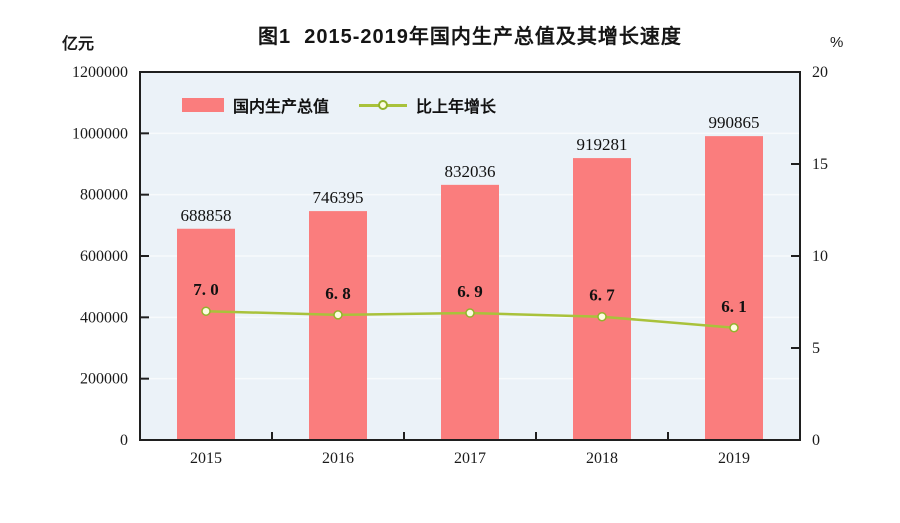 This screenshot has width=900, height=523. What do you see at coordinates (456, 107) in the screenshot?
I see `growth-legend-label: 比上年增长` at bounding box center [456, 107].